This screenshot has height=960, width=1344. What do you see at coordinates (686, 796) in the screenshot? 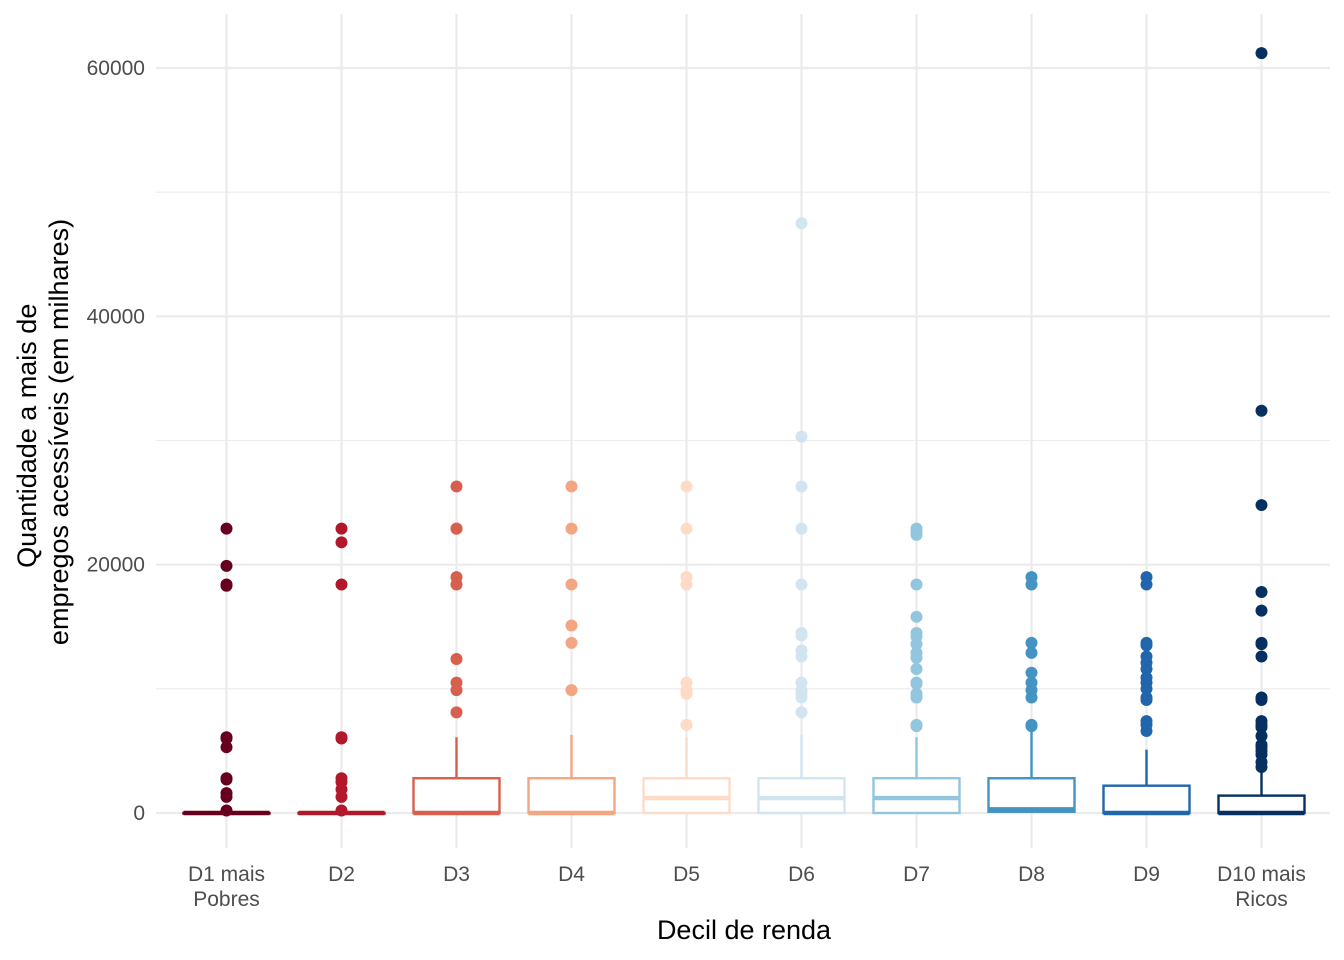
I see `box-5-iqr` at bounding box center [686, 796].